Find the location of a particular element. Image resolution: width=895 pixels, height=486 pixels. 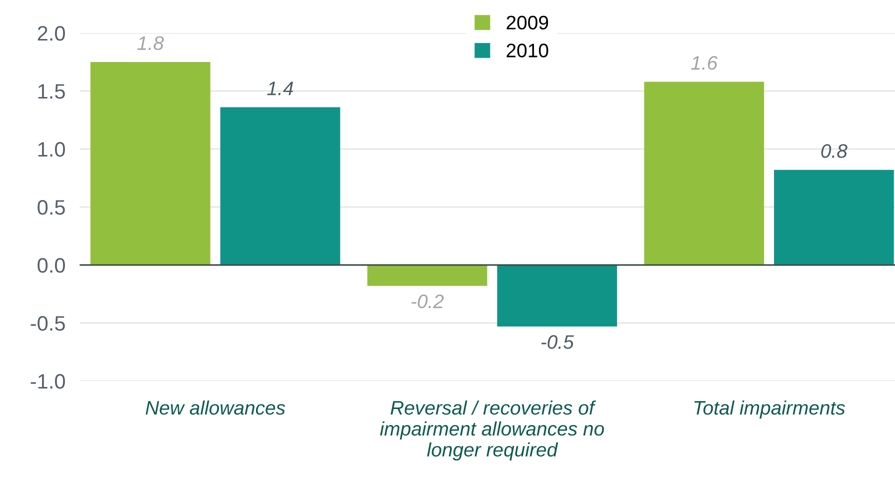

y-tick-label: -0.5 is located at coordinates (47, 323).